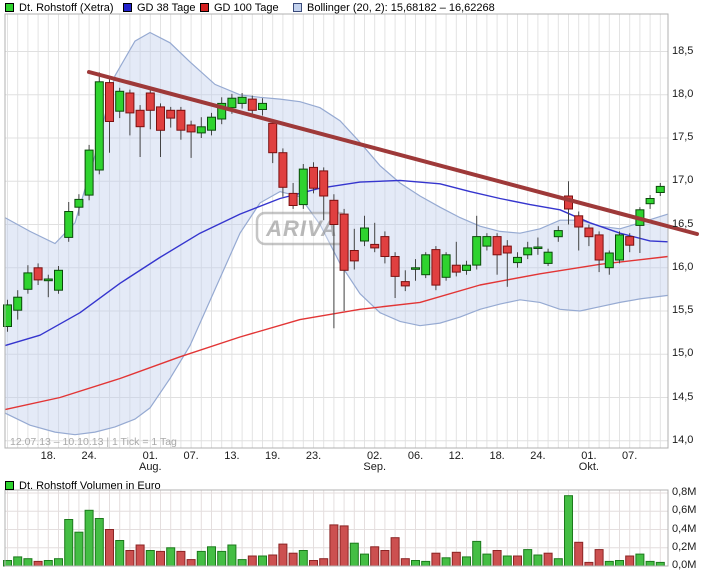 The height and width of the screenshot is (585, 701). What do you see at coordinates (683, 93) in the screenshot?
I see `price-axis-tick: 18,0` at bounding box center [683, 93].